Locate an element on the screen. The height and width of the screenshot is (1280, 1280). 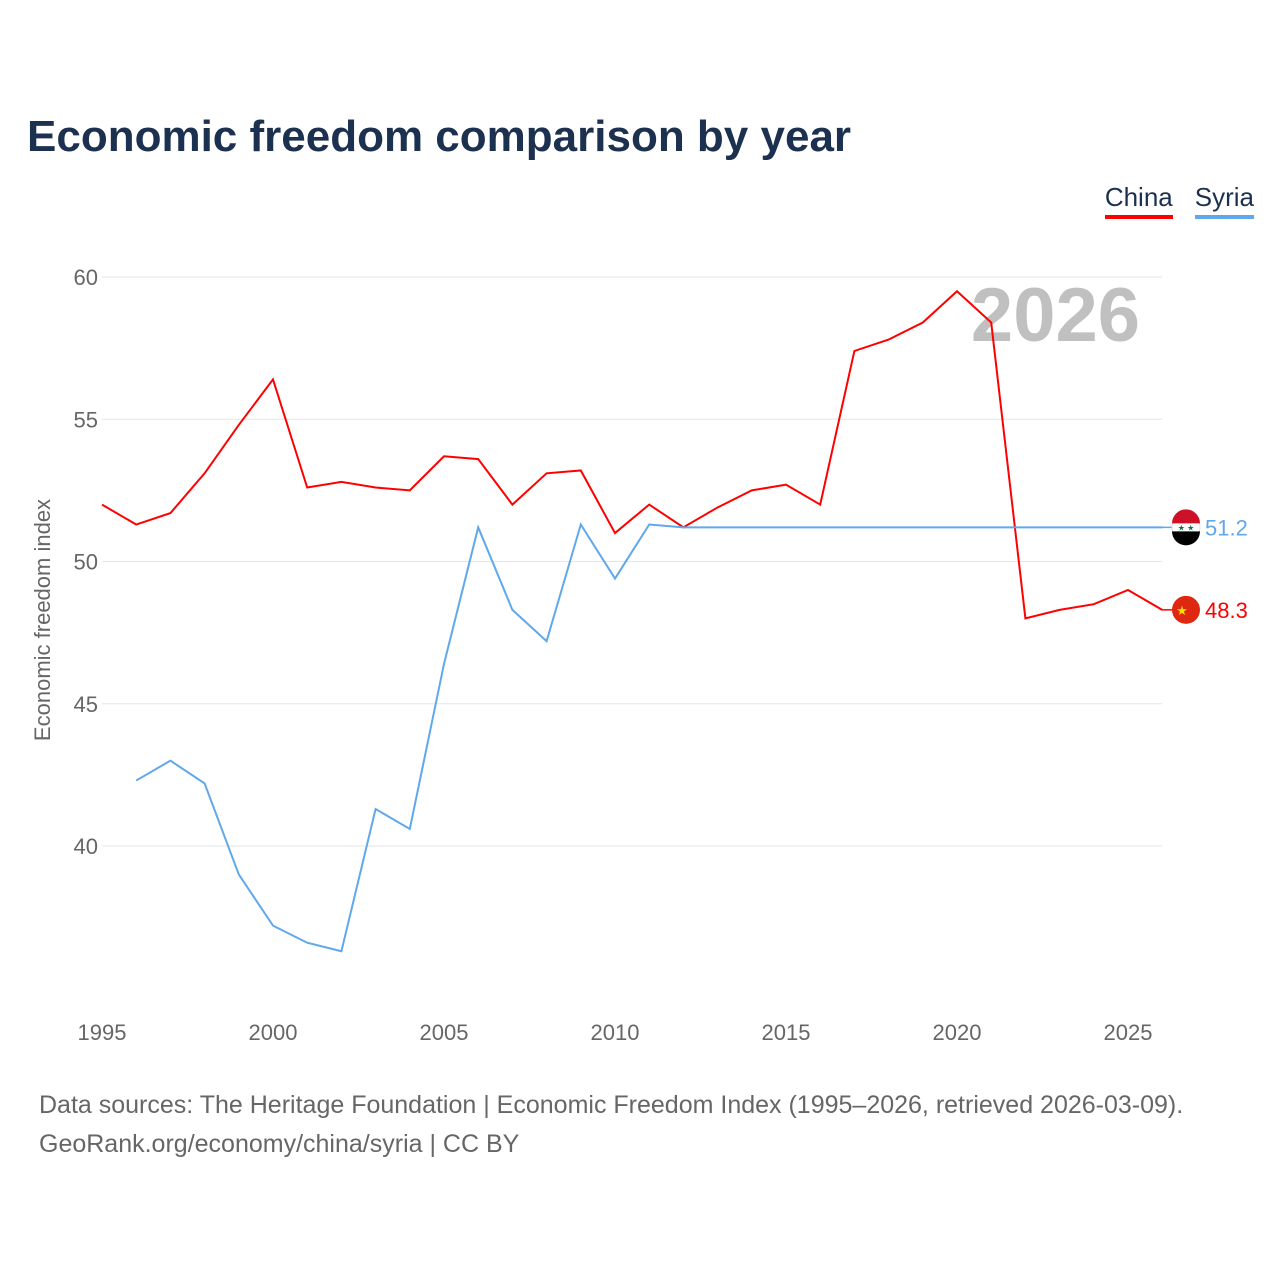
x-tick-label: 2010 is located at coordinates (615, 1032).